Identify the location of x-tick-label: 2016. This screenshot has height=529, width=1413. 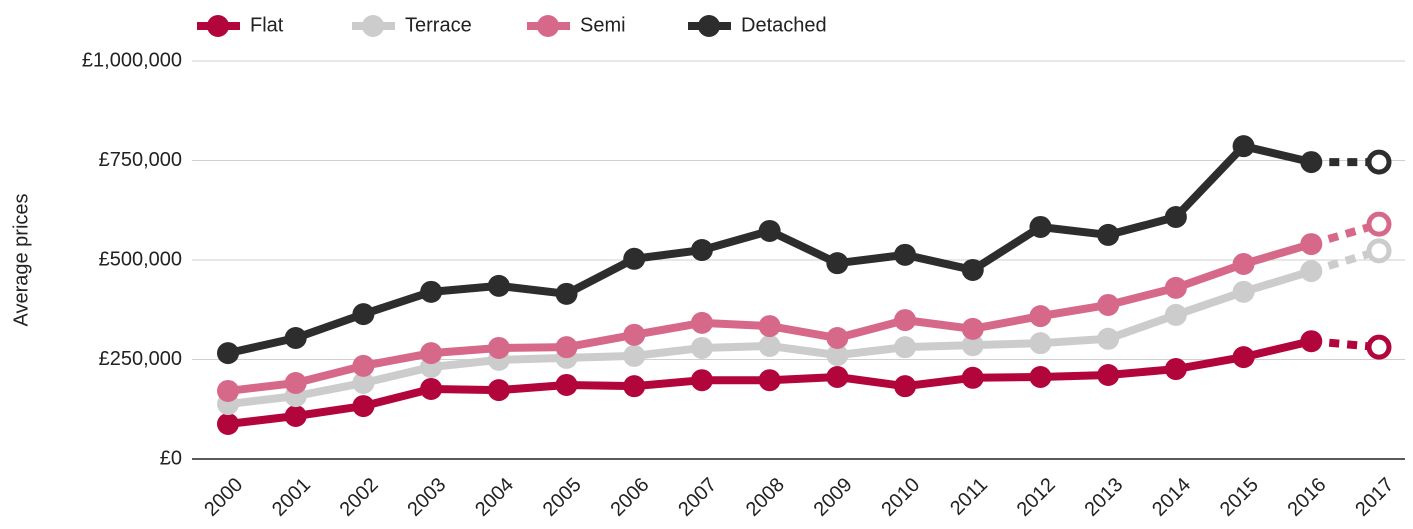
(1307, 497).